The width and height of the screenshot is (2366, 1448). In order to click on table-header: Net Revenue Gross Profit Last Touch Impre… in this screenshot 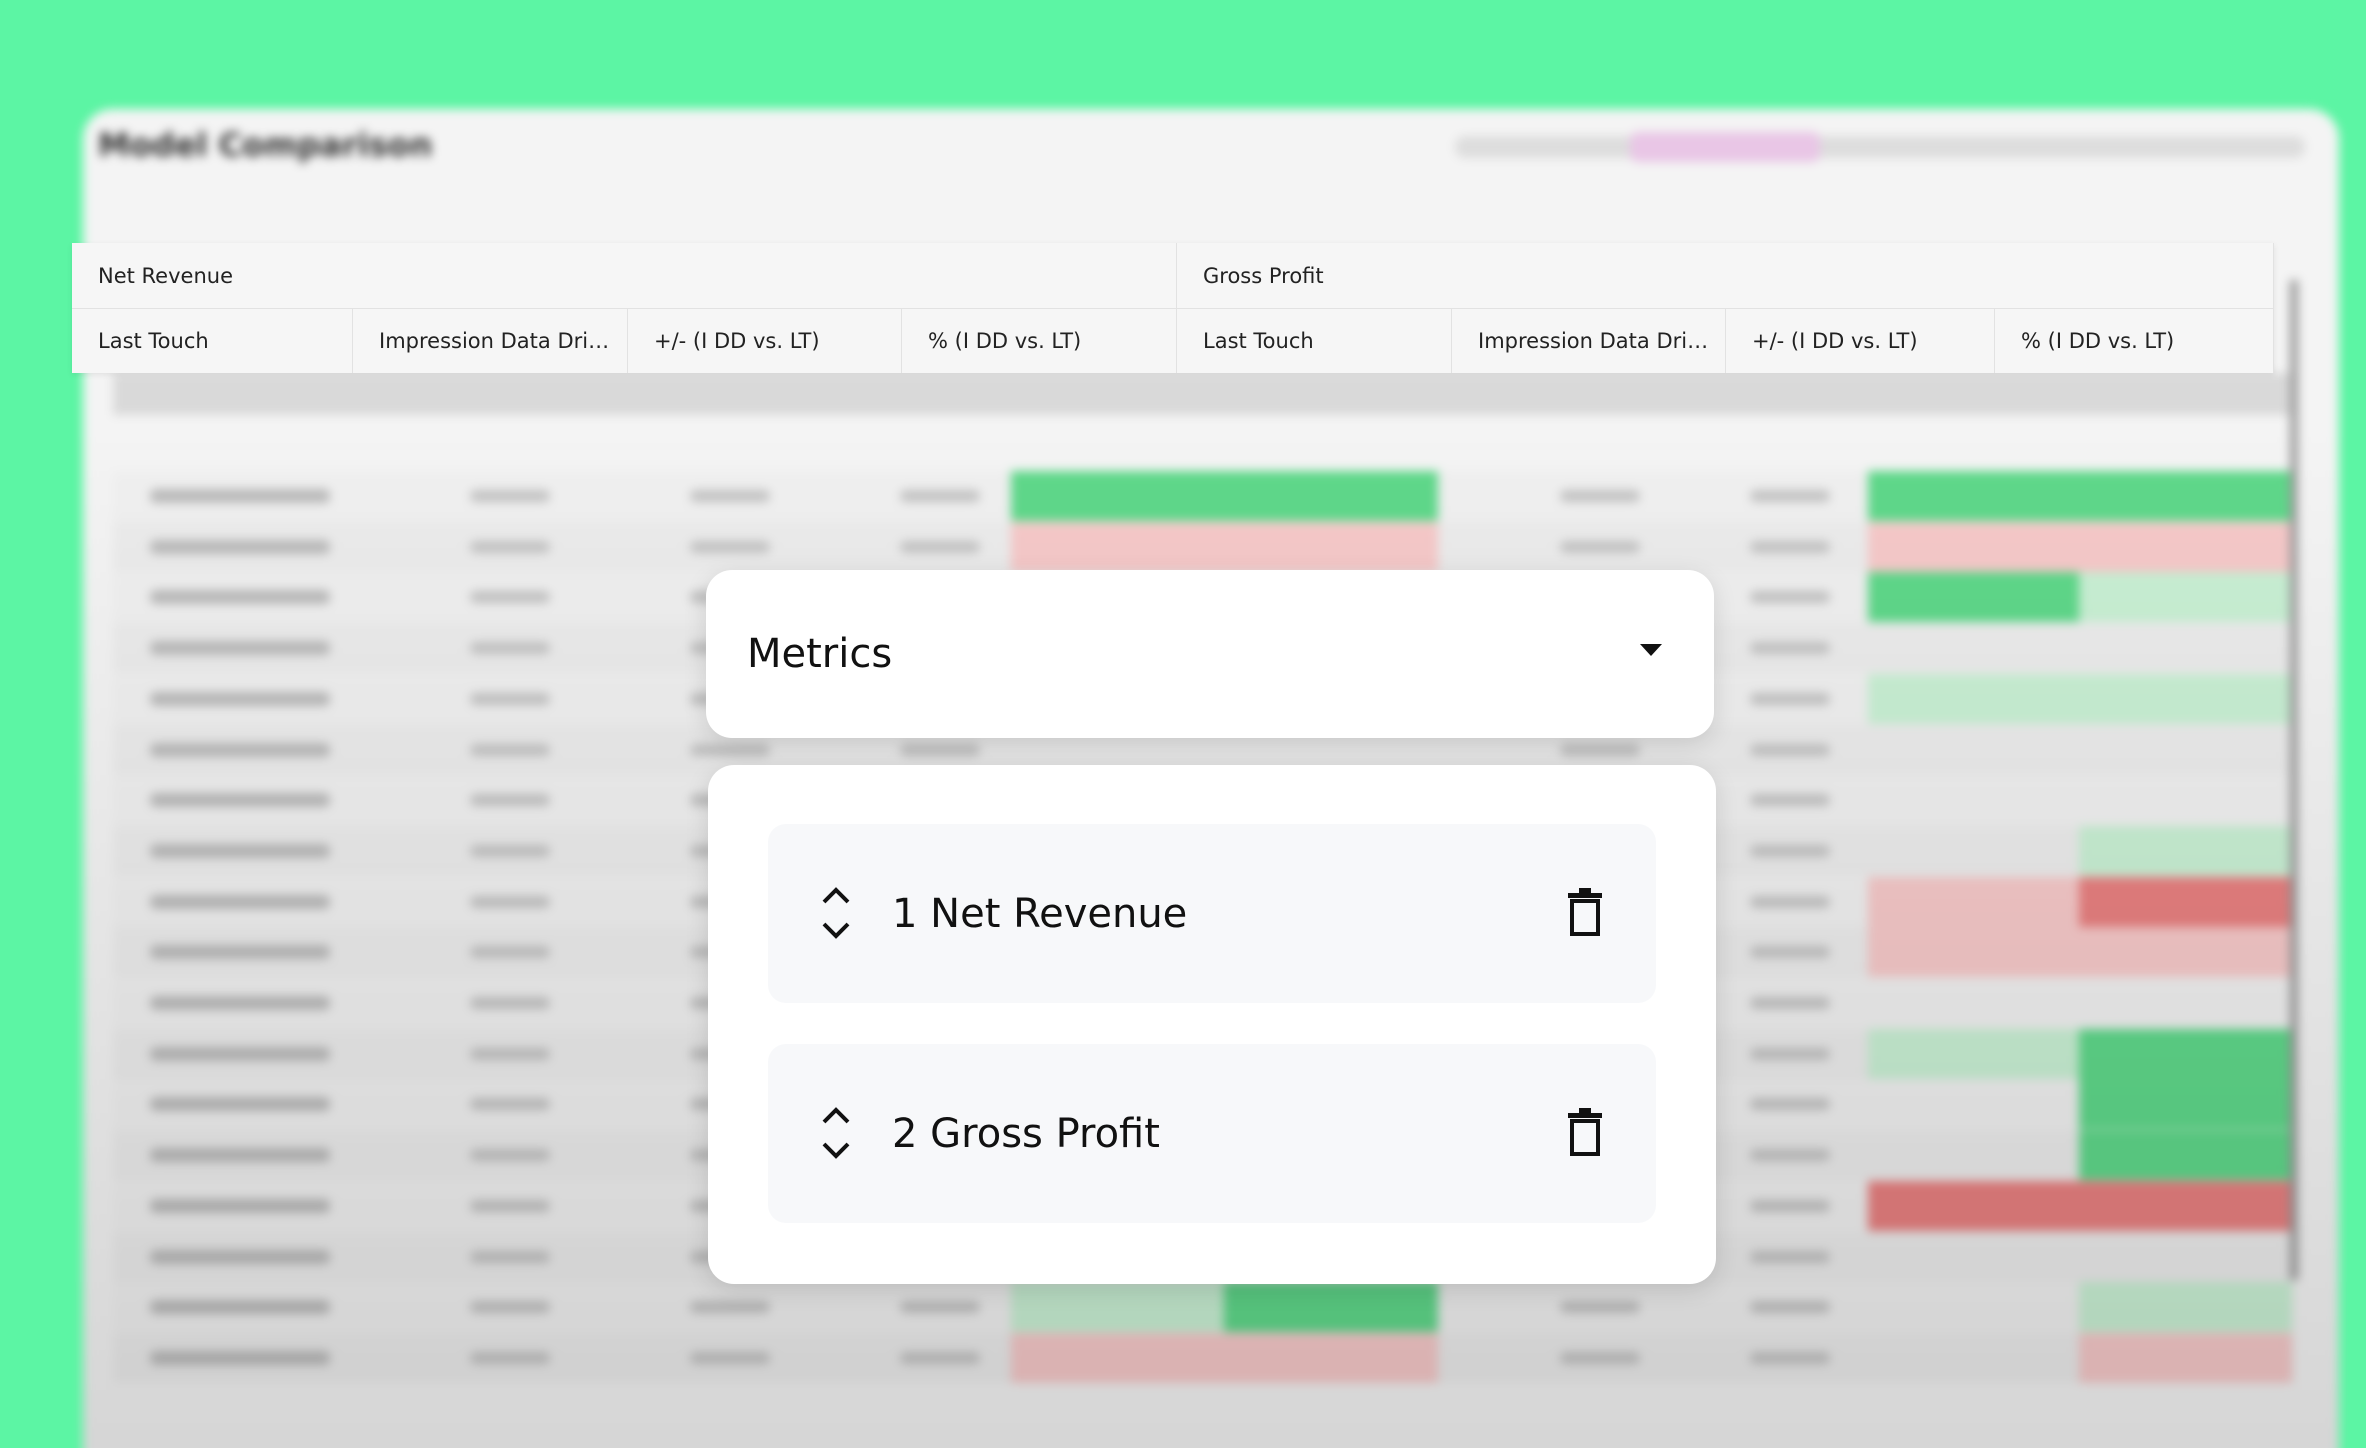, I will do `click(1173, 308)`.